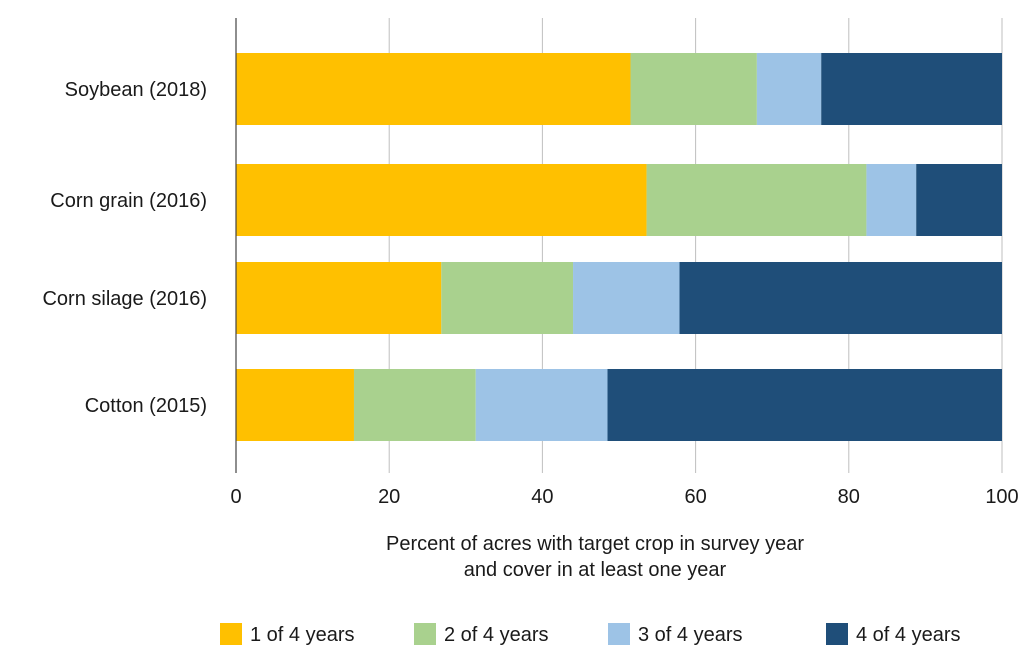 The image size is (1020, 646). What do you see at coordinates (595, 570) in the screenshot?
I see `x-axis-label-line-2: and cover in at least one year` at bounding box center [595, 570].